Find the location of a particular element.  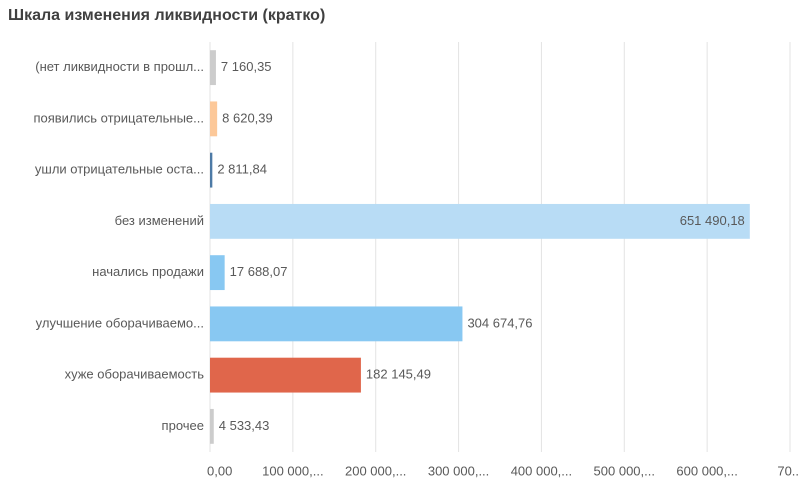

value-label: 304 674,76 is located at coordinates (499, 322).